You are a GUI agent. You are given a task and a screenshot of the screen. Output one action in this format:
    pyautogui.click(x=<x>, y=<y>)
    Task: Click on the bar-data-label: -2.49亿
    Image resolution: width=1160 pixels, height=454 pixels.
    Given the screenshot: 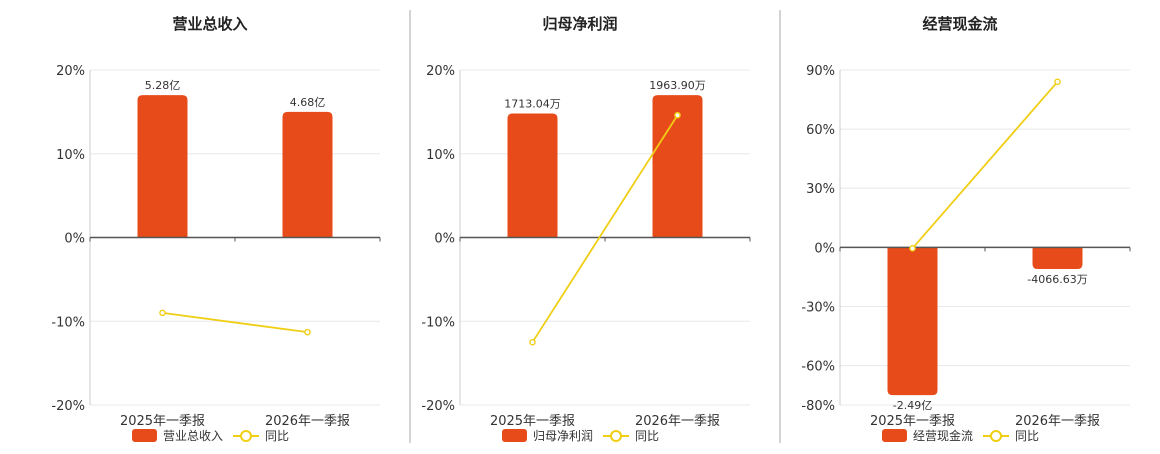 What is the action you would take?
    pyautogui.click(x=912, y=405)
    